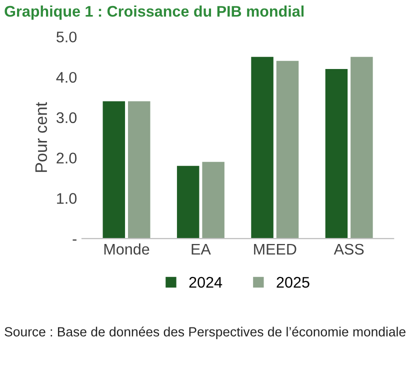 This screenshot has height=367, width=410. Describe the element at coordinates (41, 137) in the screenshot. I see `y-axis-title: Pour cent` at that location.